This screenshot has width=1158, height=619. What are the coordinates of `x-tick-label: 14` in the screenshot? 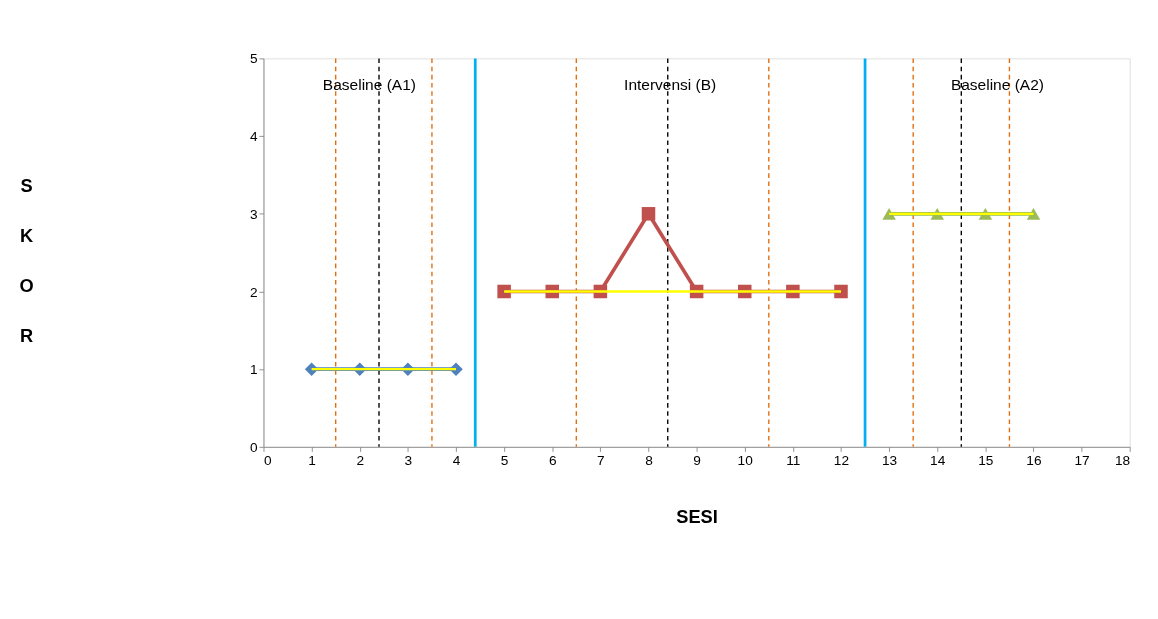 It's located at (938, 460).